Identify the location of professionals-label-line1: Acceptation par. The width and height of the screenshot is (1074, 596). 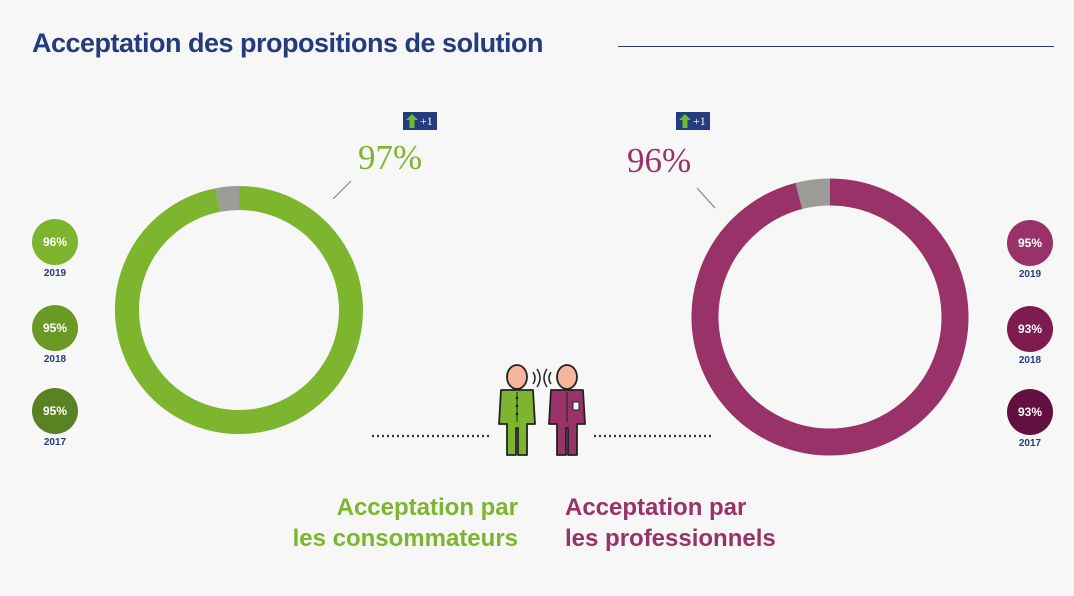
(656, 507).